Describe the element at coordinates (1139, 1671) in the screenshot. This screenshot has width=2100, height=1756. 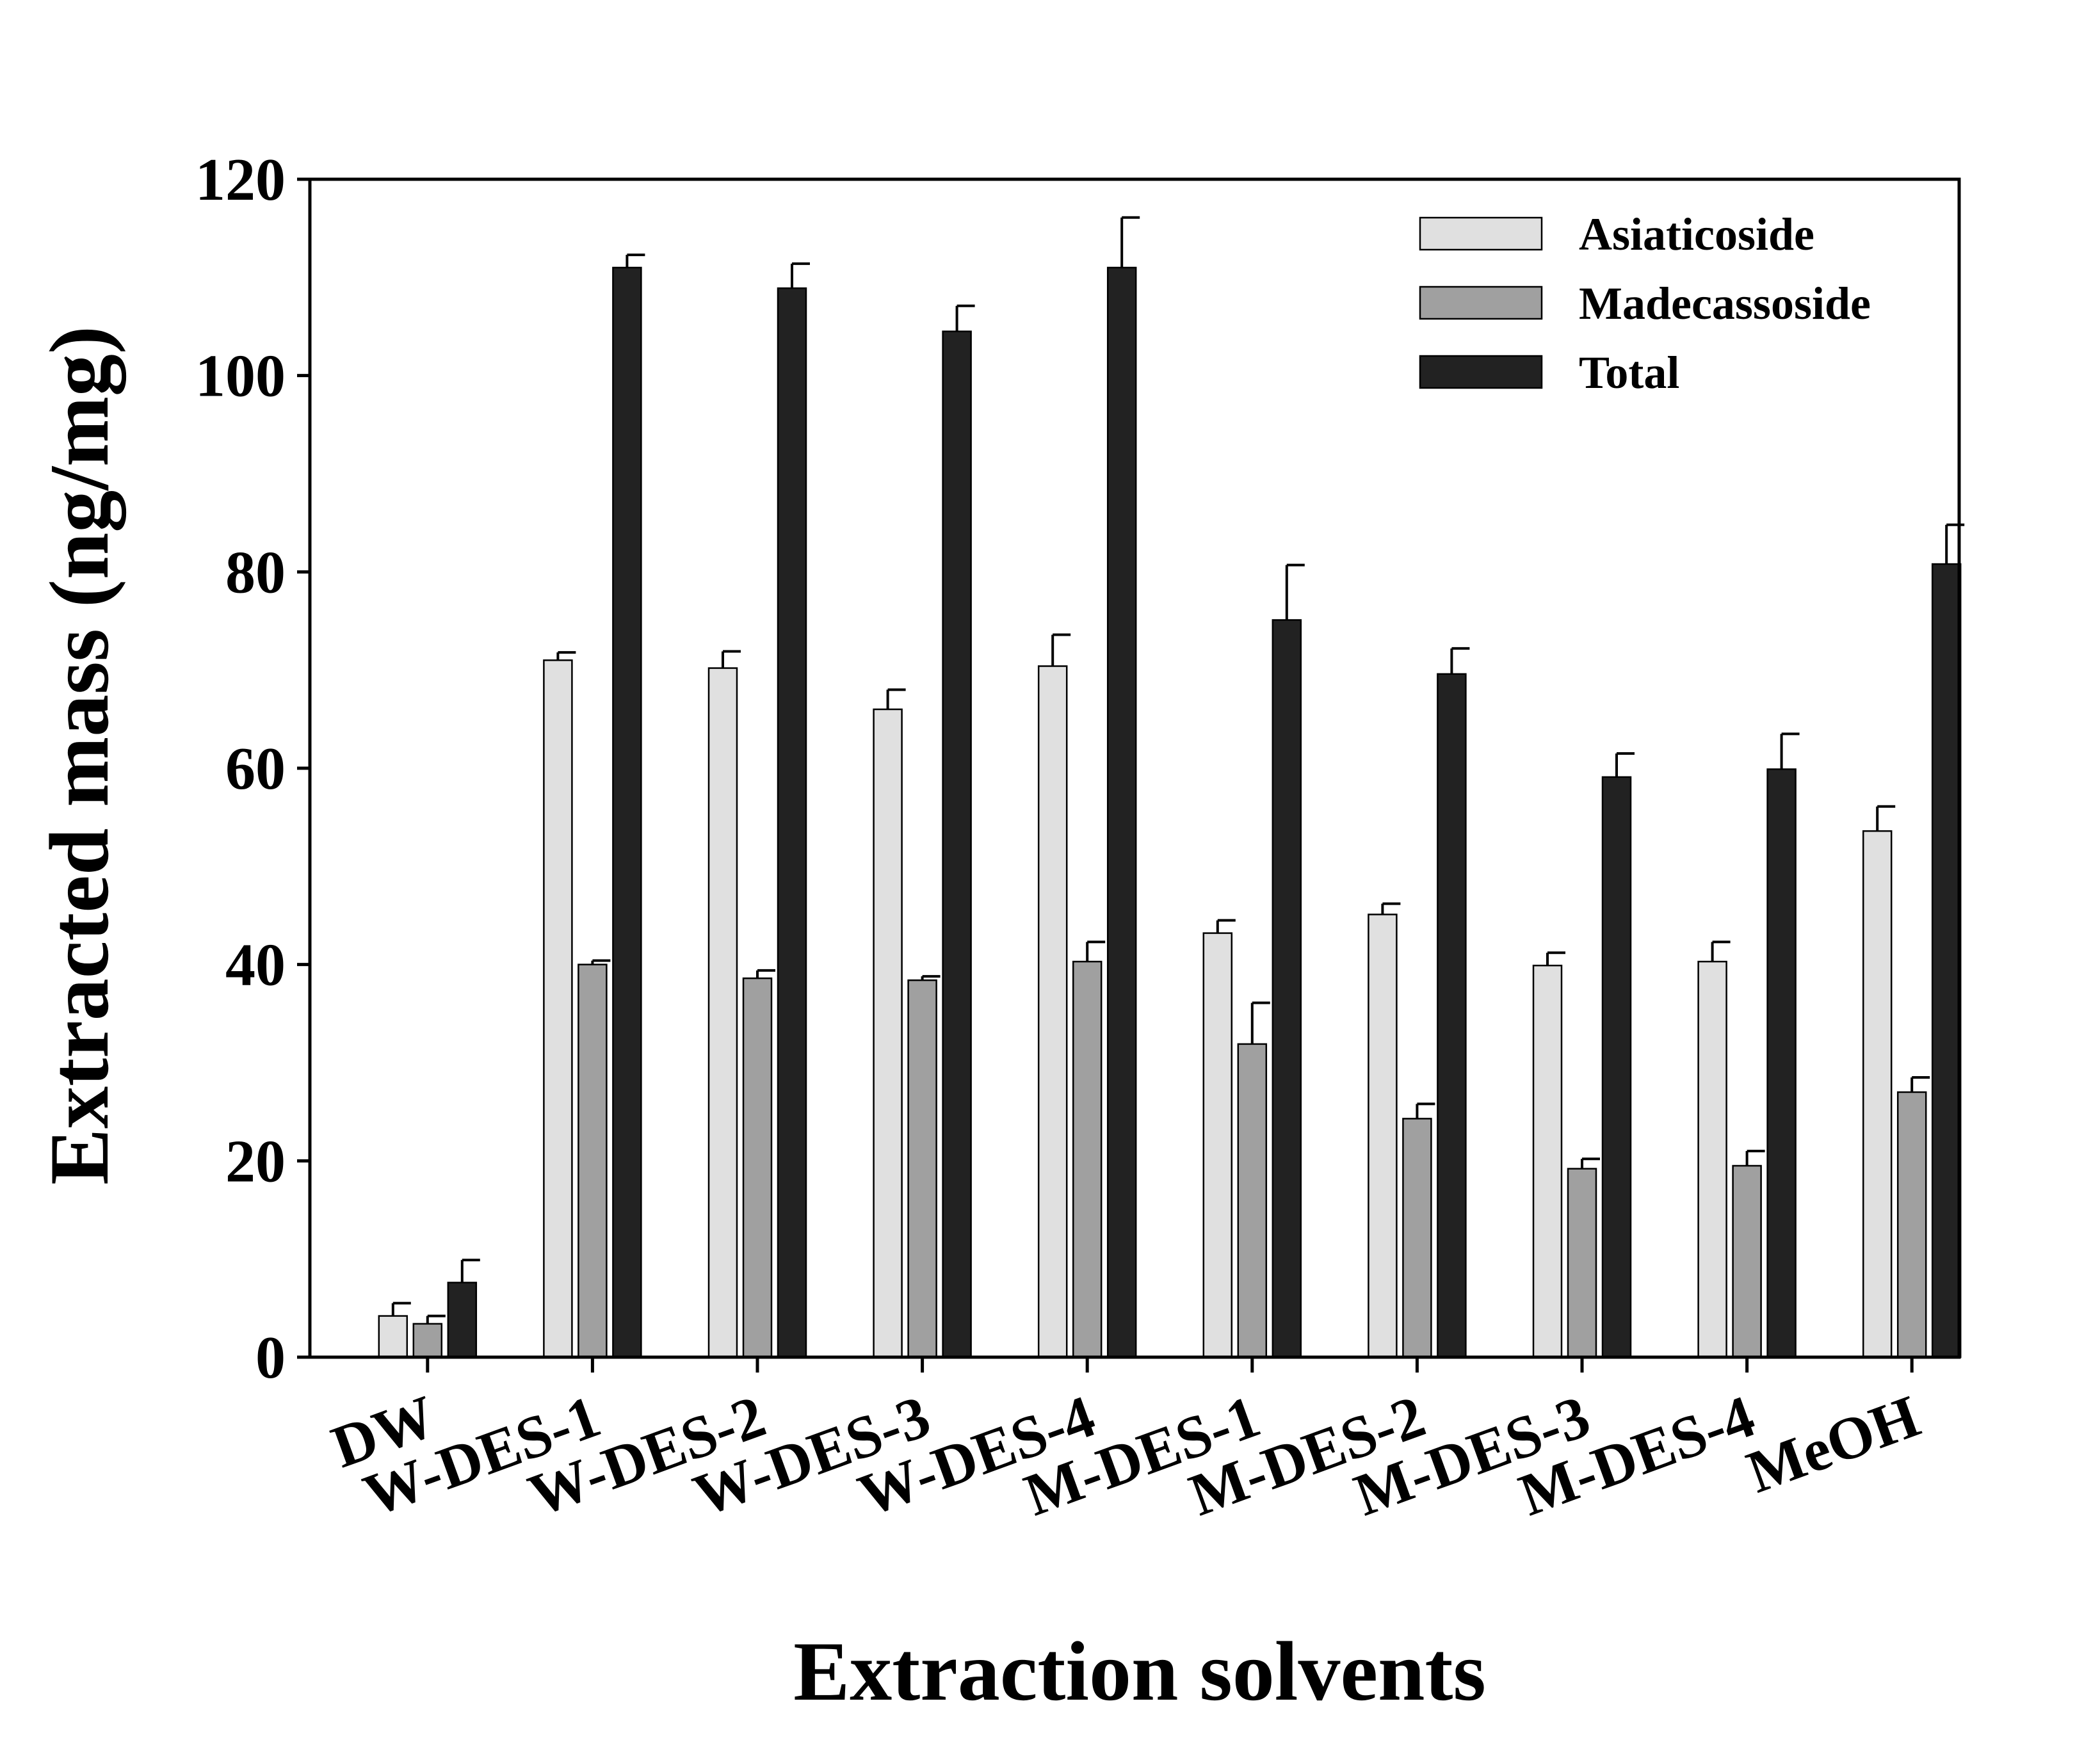
I see `x-axis-title: Extraction solvents` at that location.